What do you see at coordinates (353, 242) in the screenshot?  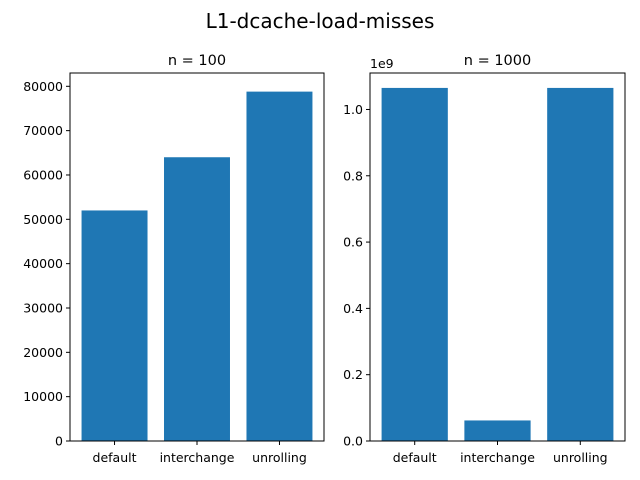 I see `y-tick-label: 0.6` at bounding box center [353, 242].